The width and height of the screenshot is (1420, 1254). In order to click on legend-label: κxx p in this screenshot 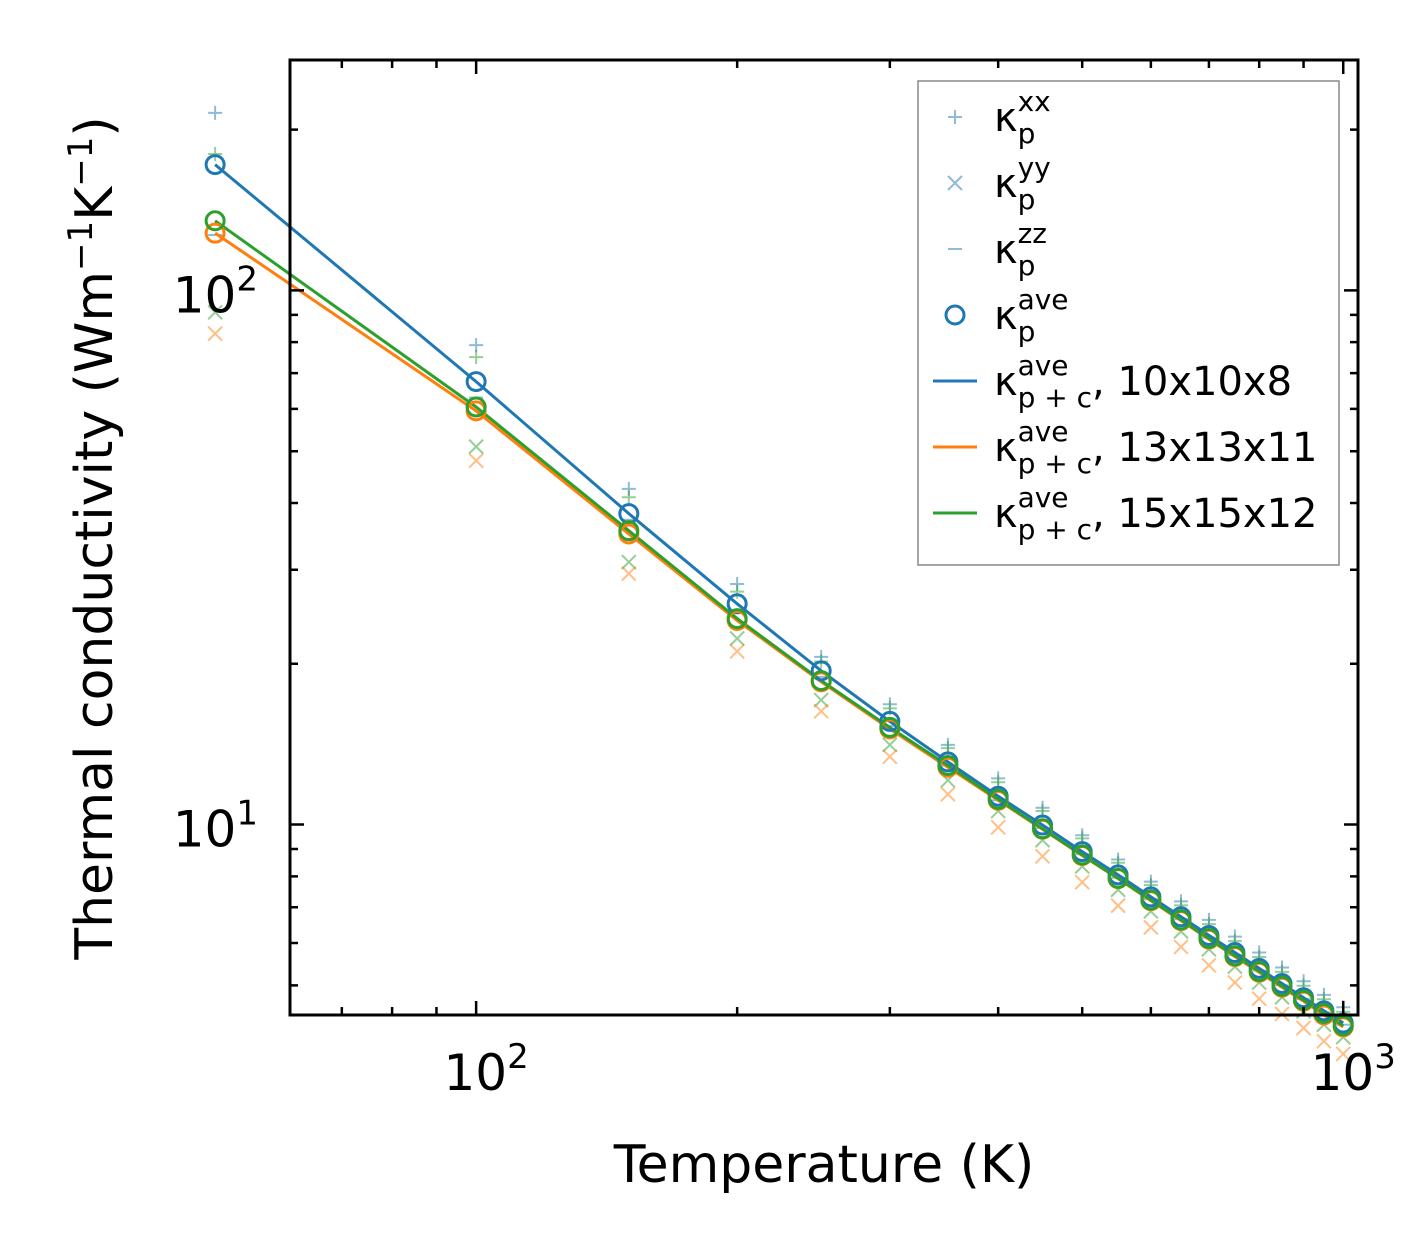, I will do `click(1022, 117)`.